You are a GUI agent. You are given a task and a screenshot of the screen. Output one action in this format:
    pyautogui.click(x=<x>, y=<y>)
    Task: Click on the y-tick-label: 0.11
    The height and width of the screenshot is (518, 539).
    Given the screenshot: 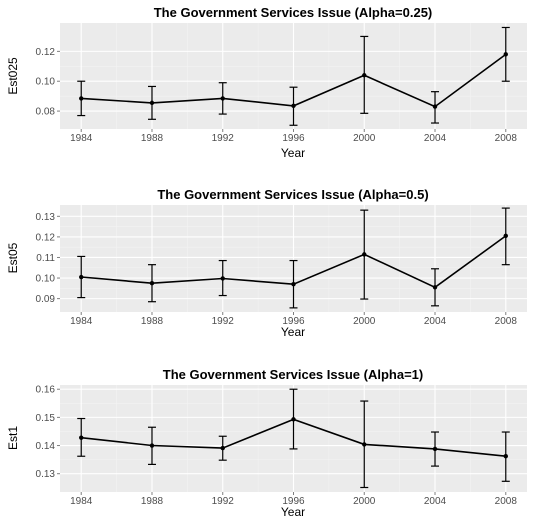 What is the action you would take?
    pyautogui.click(x=45, y=258)
    